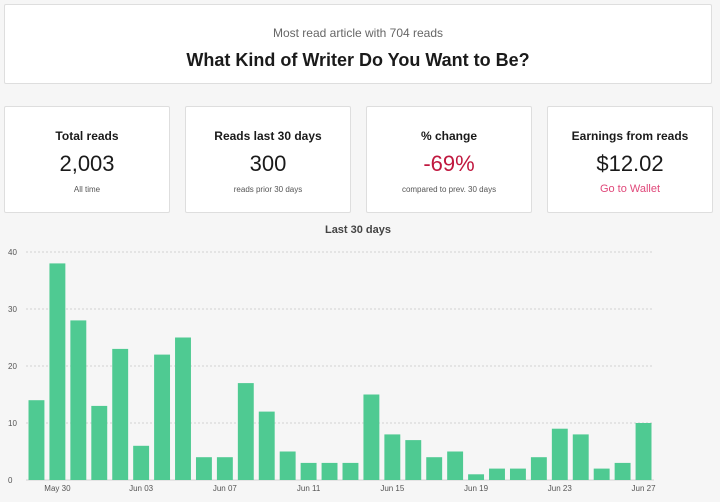 The height and width of the screenshot is (502, 720). What do you see at coordinates (630, 189) in the screenshot?
I see `go-to-wallet-link: Go to Wallet` at bounding box center [630, 189].